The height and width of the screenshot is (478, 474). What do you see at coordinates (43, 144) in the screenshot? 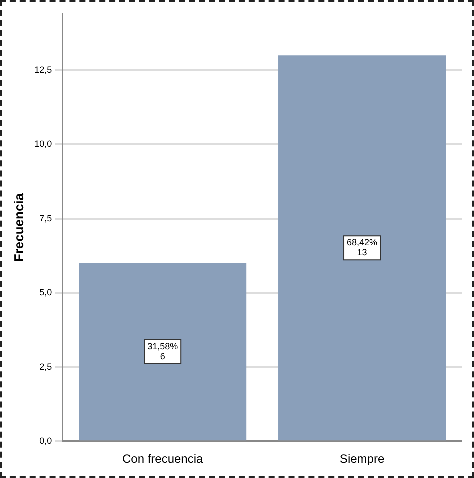
I see `y-tick-label: 10,0` at bounding box center [43, 144].